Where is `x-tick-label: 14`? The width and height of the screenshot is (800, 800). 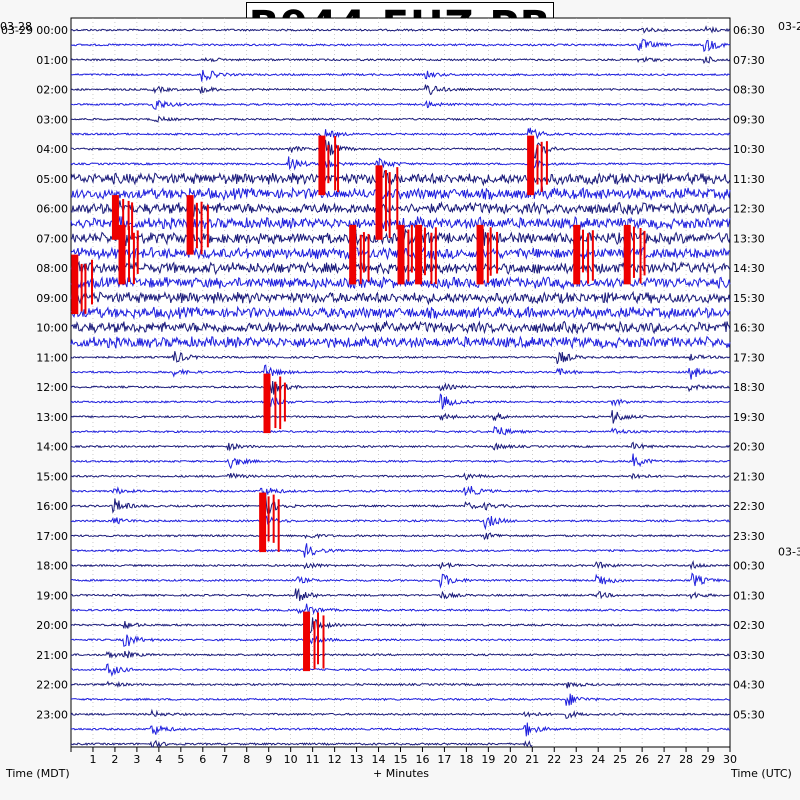
x-tick-label: 14 is located at coordinates (379, 759).